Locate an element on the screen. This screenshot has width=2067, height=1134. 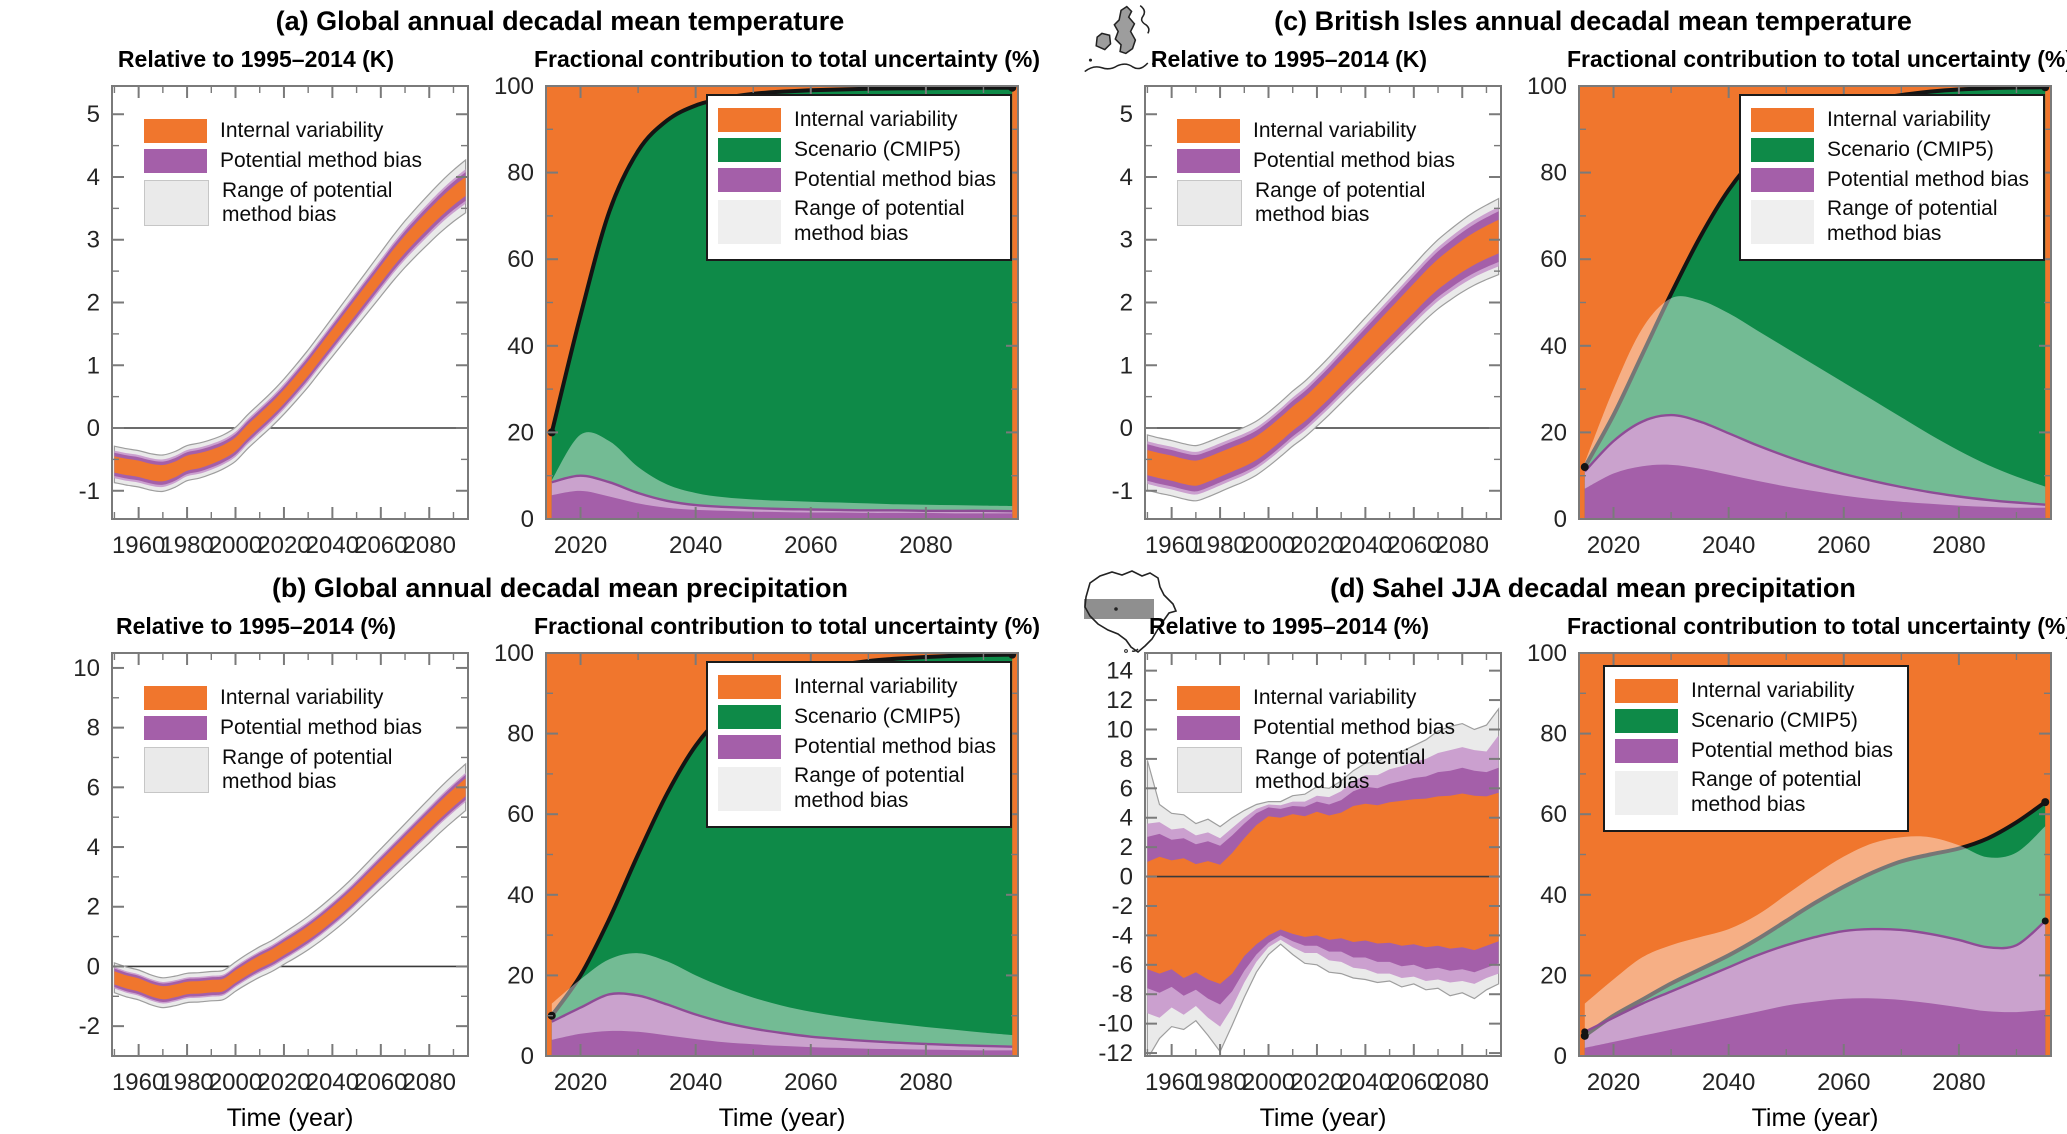
sahel-map-icon is located at coordinates (1131, 611).